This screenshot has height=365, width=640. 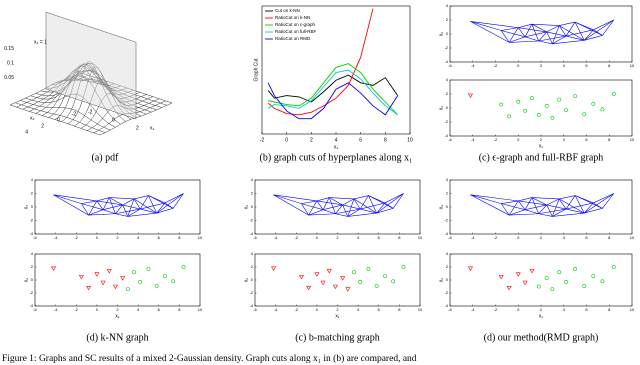 I want to click on x-tick-label: 8, so click(x=609, y=309).